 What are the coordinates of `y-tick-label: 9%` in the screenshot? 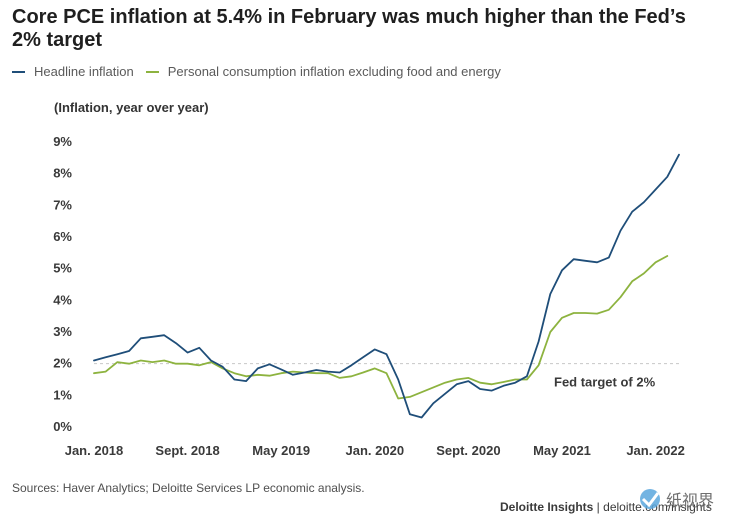 It's located at (62, 141).